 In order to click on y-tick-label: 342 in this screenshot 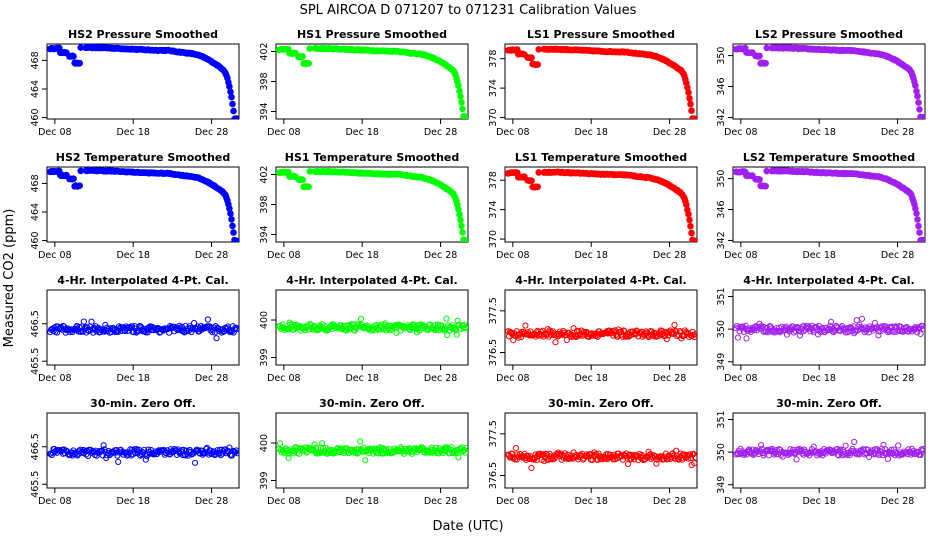, I will do `click(721, 117)`.